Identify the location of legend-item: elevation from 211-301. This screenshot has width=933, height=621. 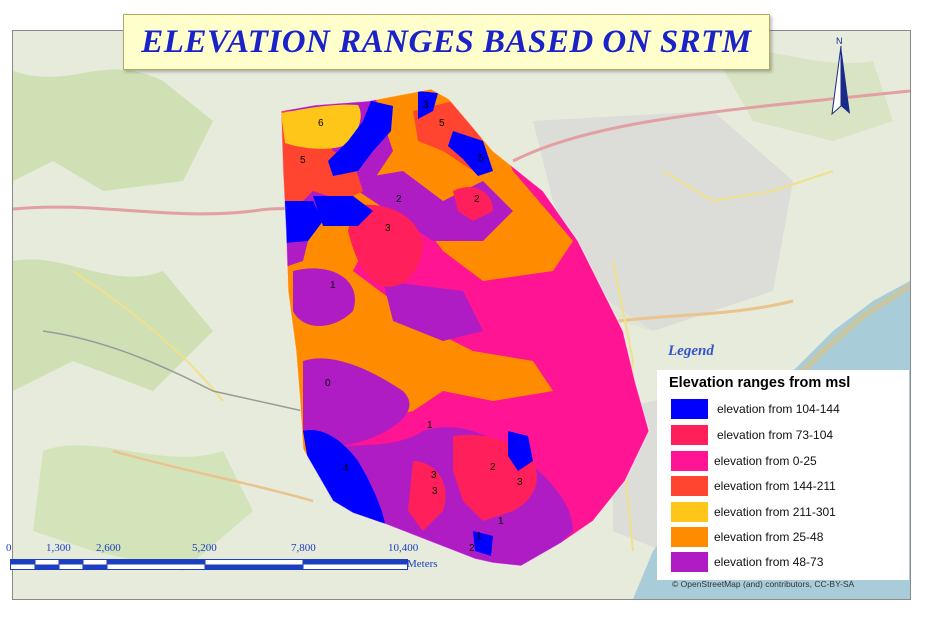
(786, 513).